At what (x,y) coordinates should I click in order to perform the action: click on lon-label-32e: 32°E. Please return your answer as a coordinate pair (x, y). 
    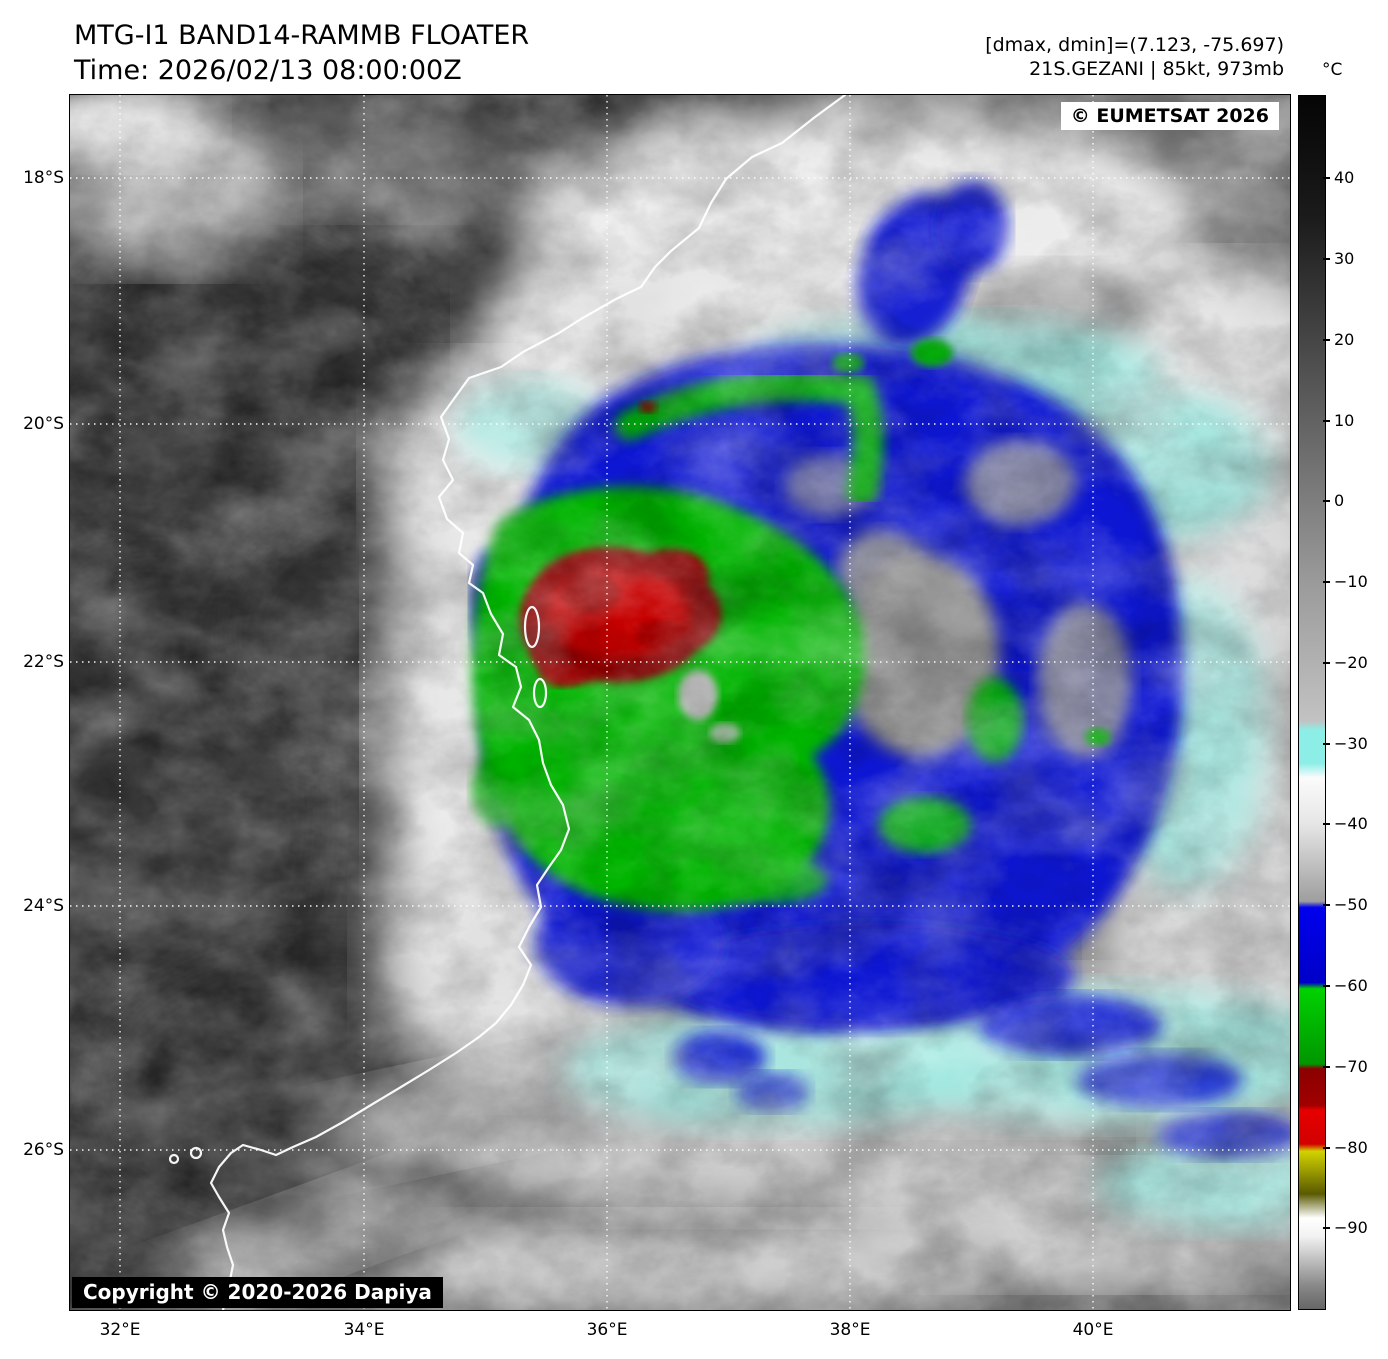
    Looking at the image, I should click on (120, 1330).